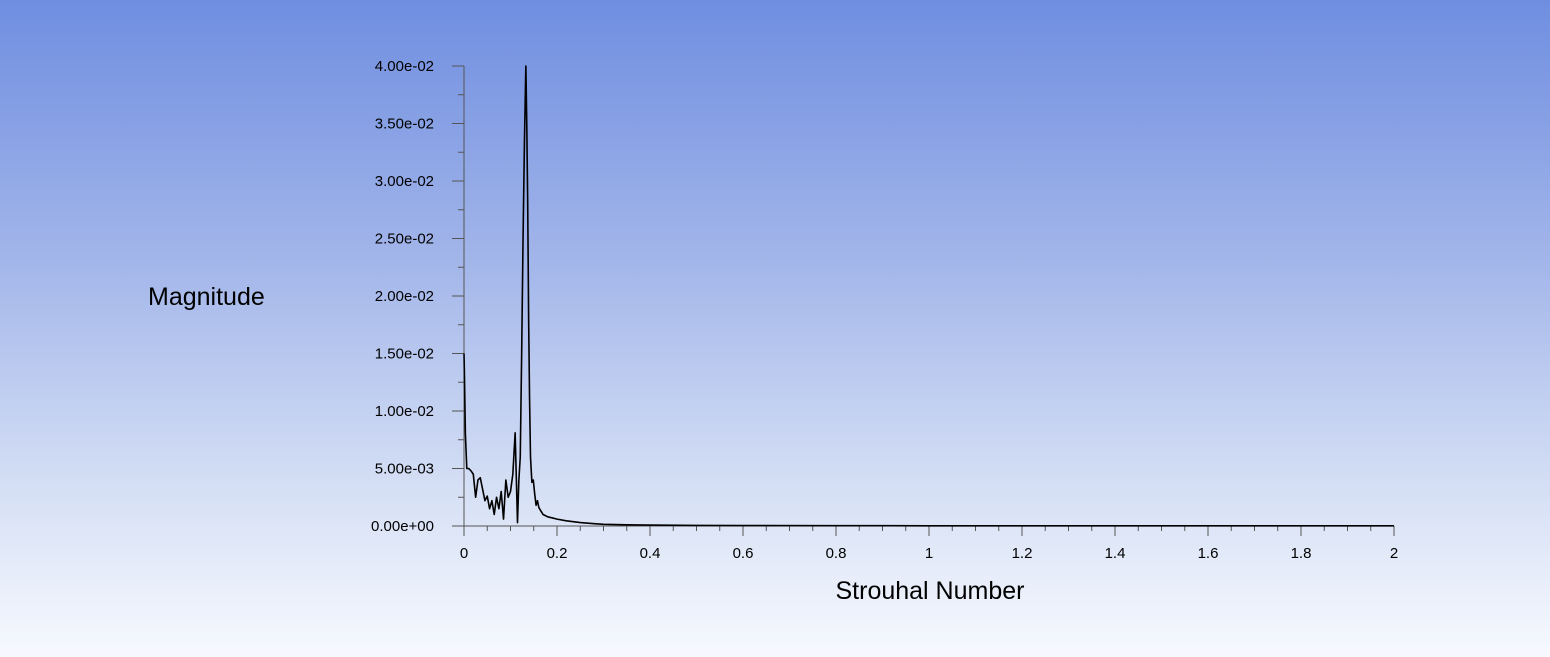 This screenshot has width=1550, height=657. I want to click on x-tick-label: 1.4, so click(1115, 553).